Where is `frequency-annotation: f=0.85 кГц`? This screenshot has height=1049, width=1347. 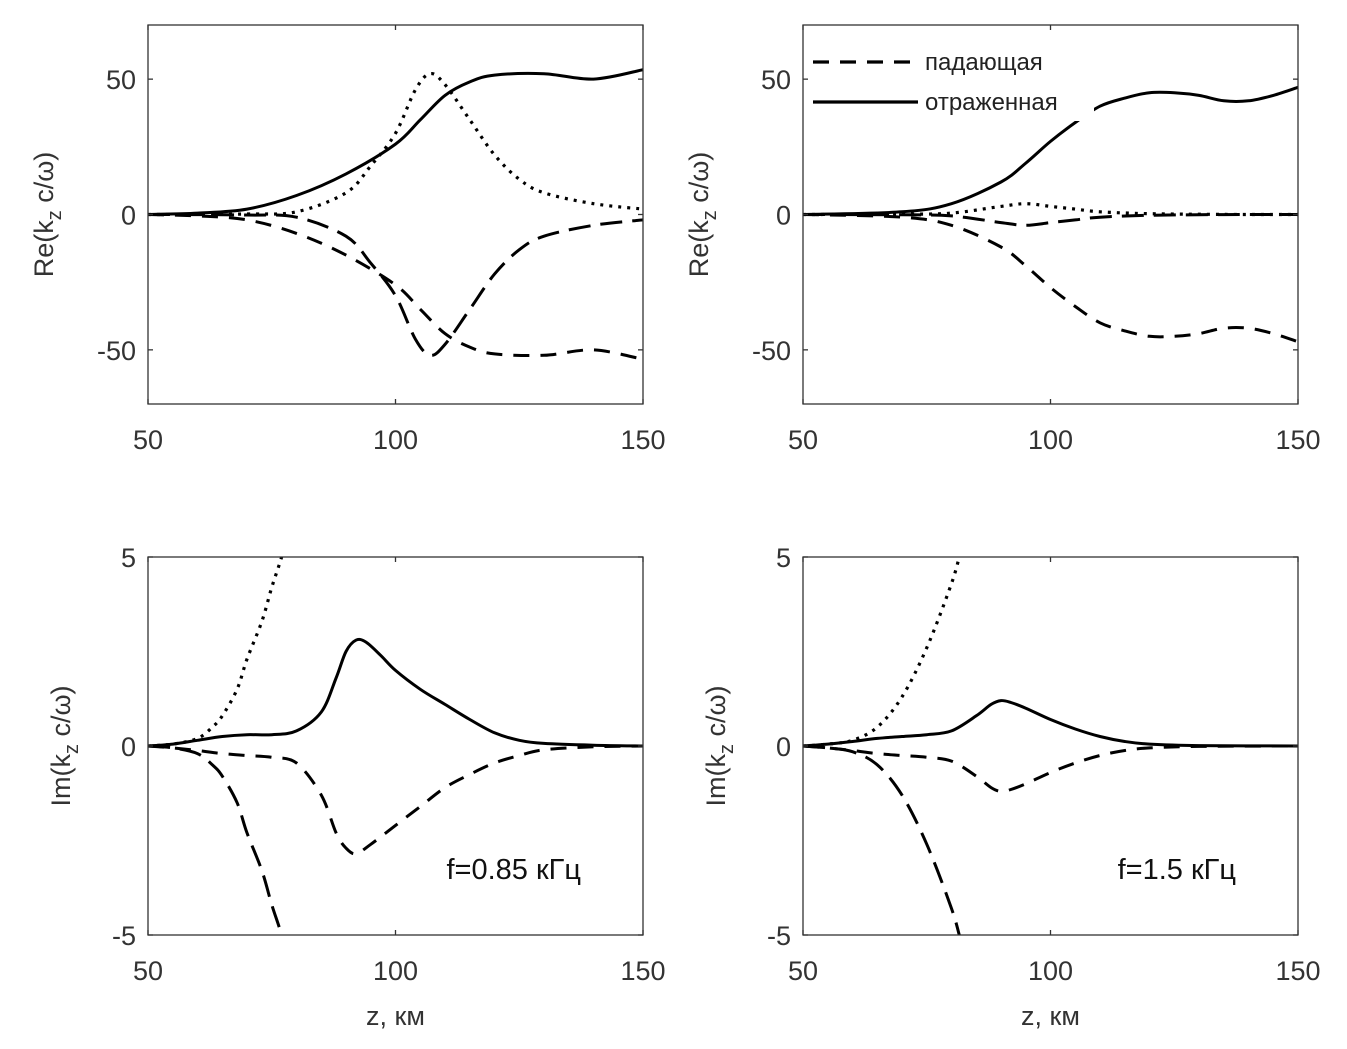
frequency-annotation: f=0.85 кГц is located at coordinates (514, 870).